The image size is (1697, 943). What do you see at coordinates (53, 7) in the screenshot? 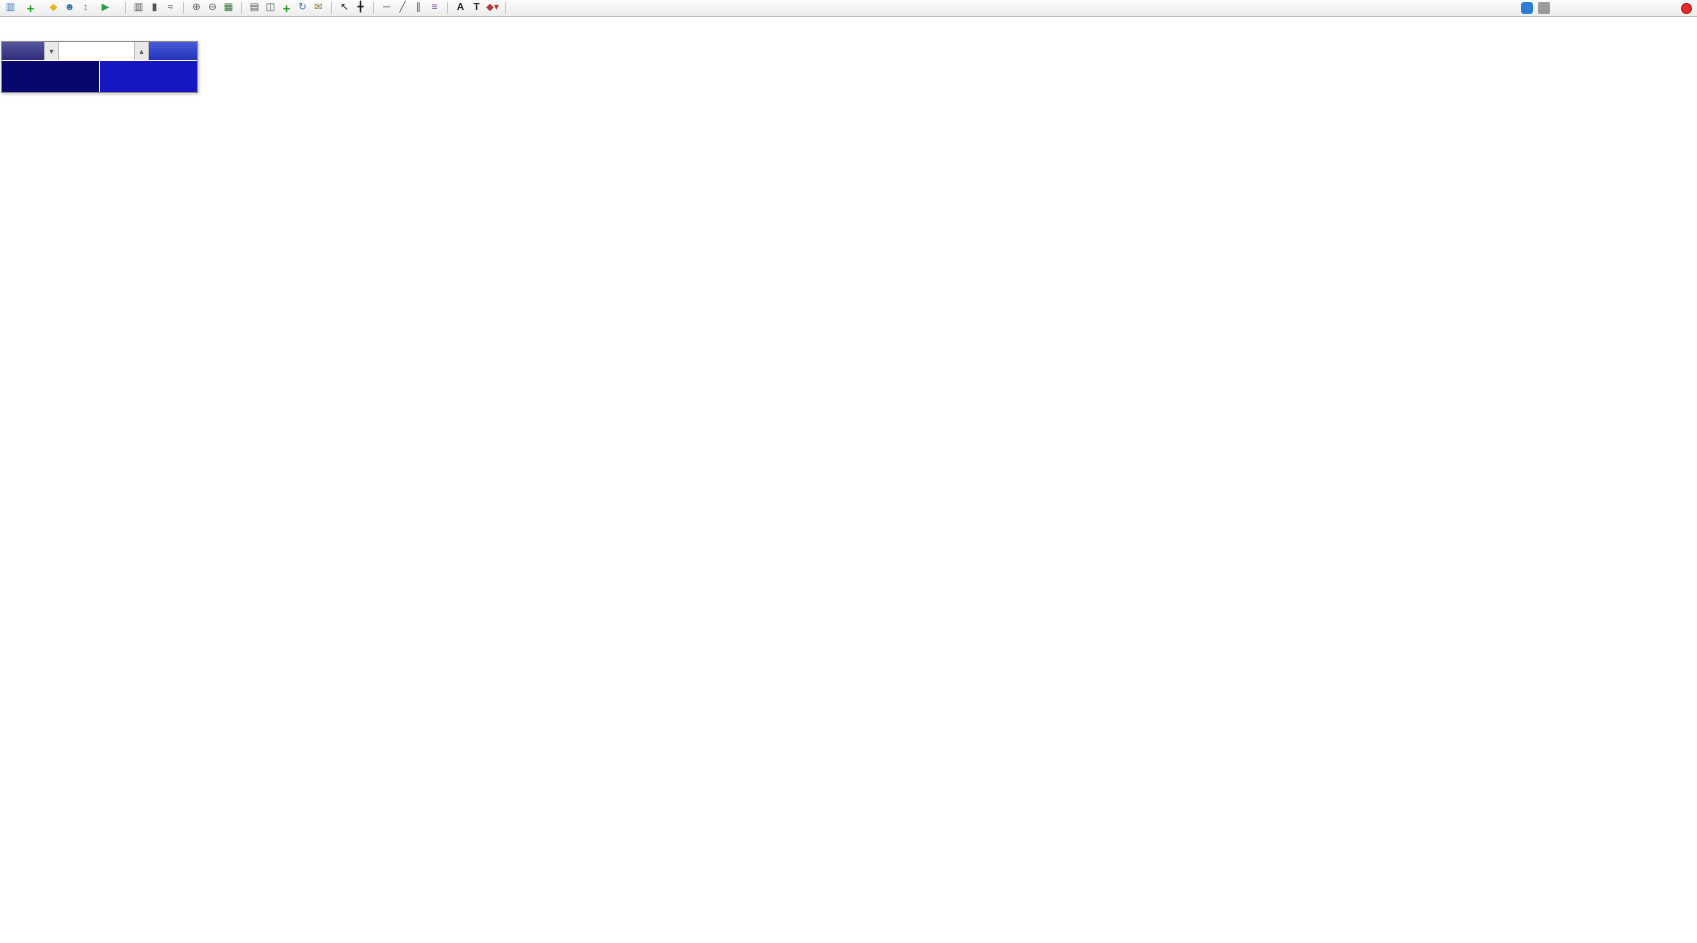
I see `lightning-icon: ◆` at bounding box center [53, 7].